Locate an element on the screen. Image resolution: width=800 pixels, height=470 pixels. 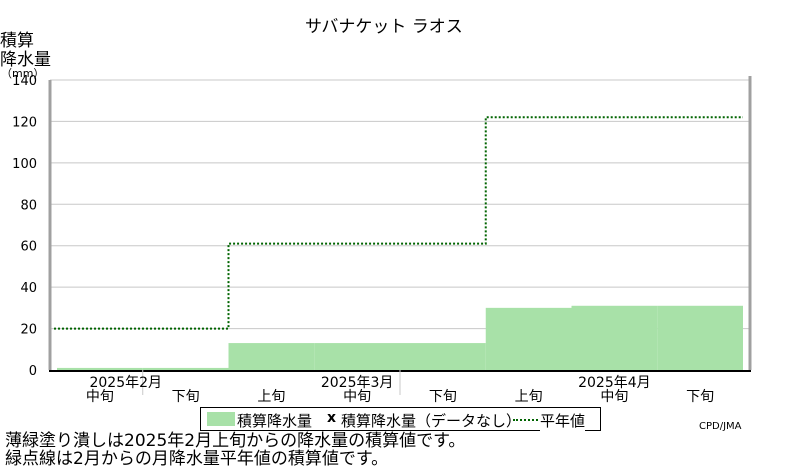
y-tick-label-0: 0 is located at coordinates (33, 371).